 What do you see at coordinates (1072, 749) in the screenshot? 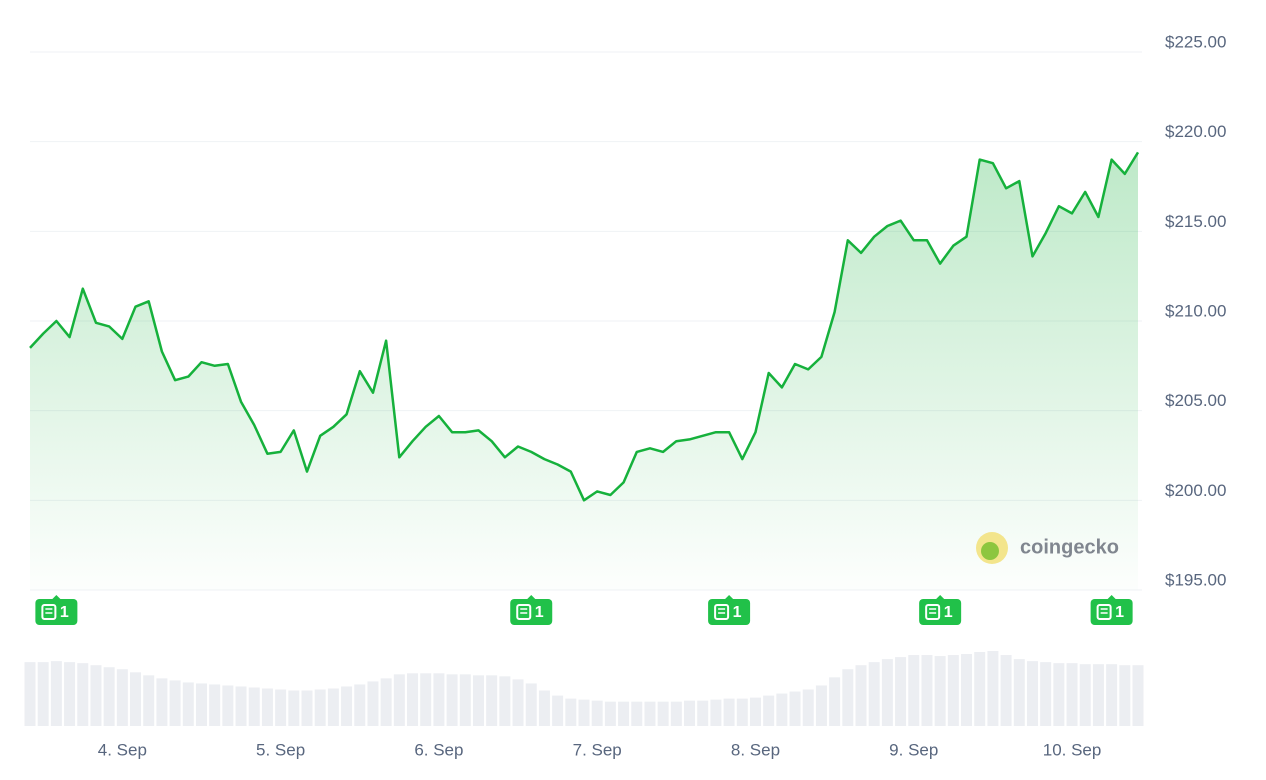
I see `x-tick-label: 10. Sep` at bounding box center [1072, 749].